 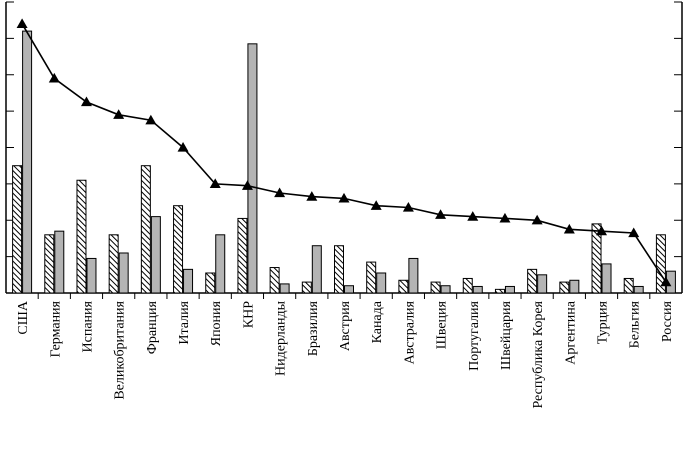 I want to click on category-label: Нидерланды, so click(x=281, y=338).